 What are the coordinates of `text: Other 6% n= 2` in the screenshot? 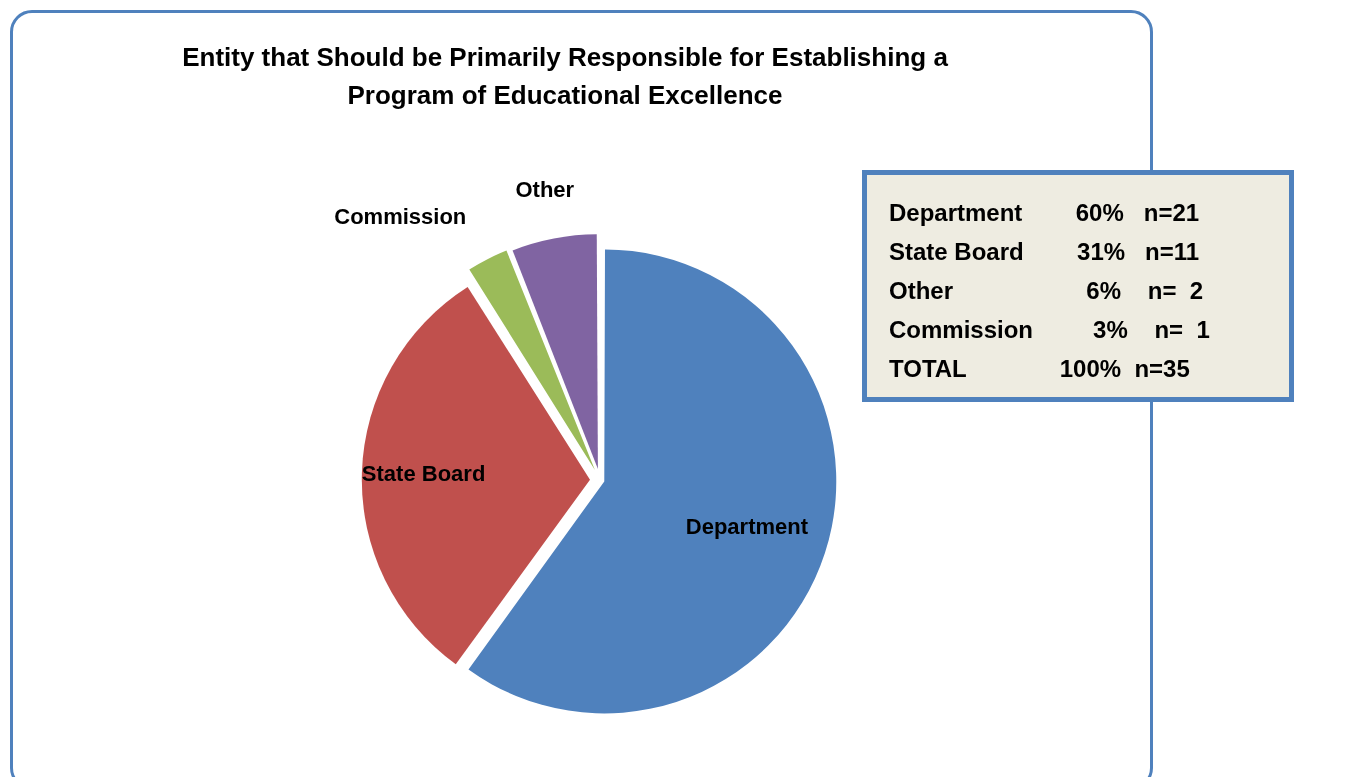 It's located at (1047, 291).